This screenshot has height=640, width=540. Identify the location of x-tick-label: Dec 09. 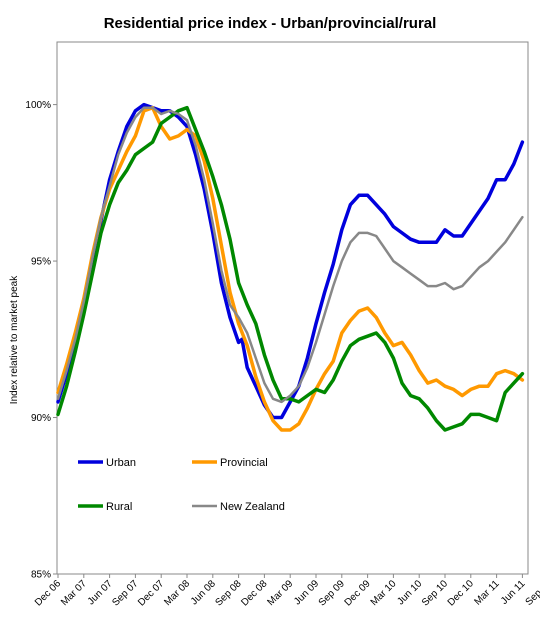
(358, 593).